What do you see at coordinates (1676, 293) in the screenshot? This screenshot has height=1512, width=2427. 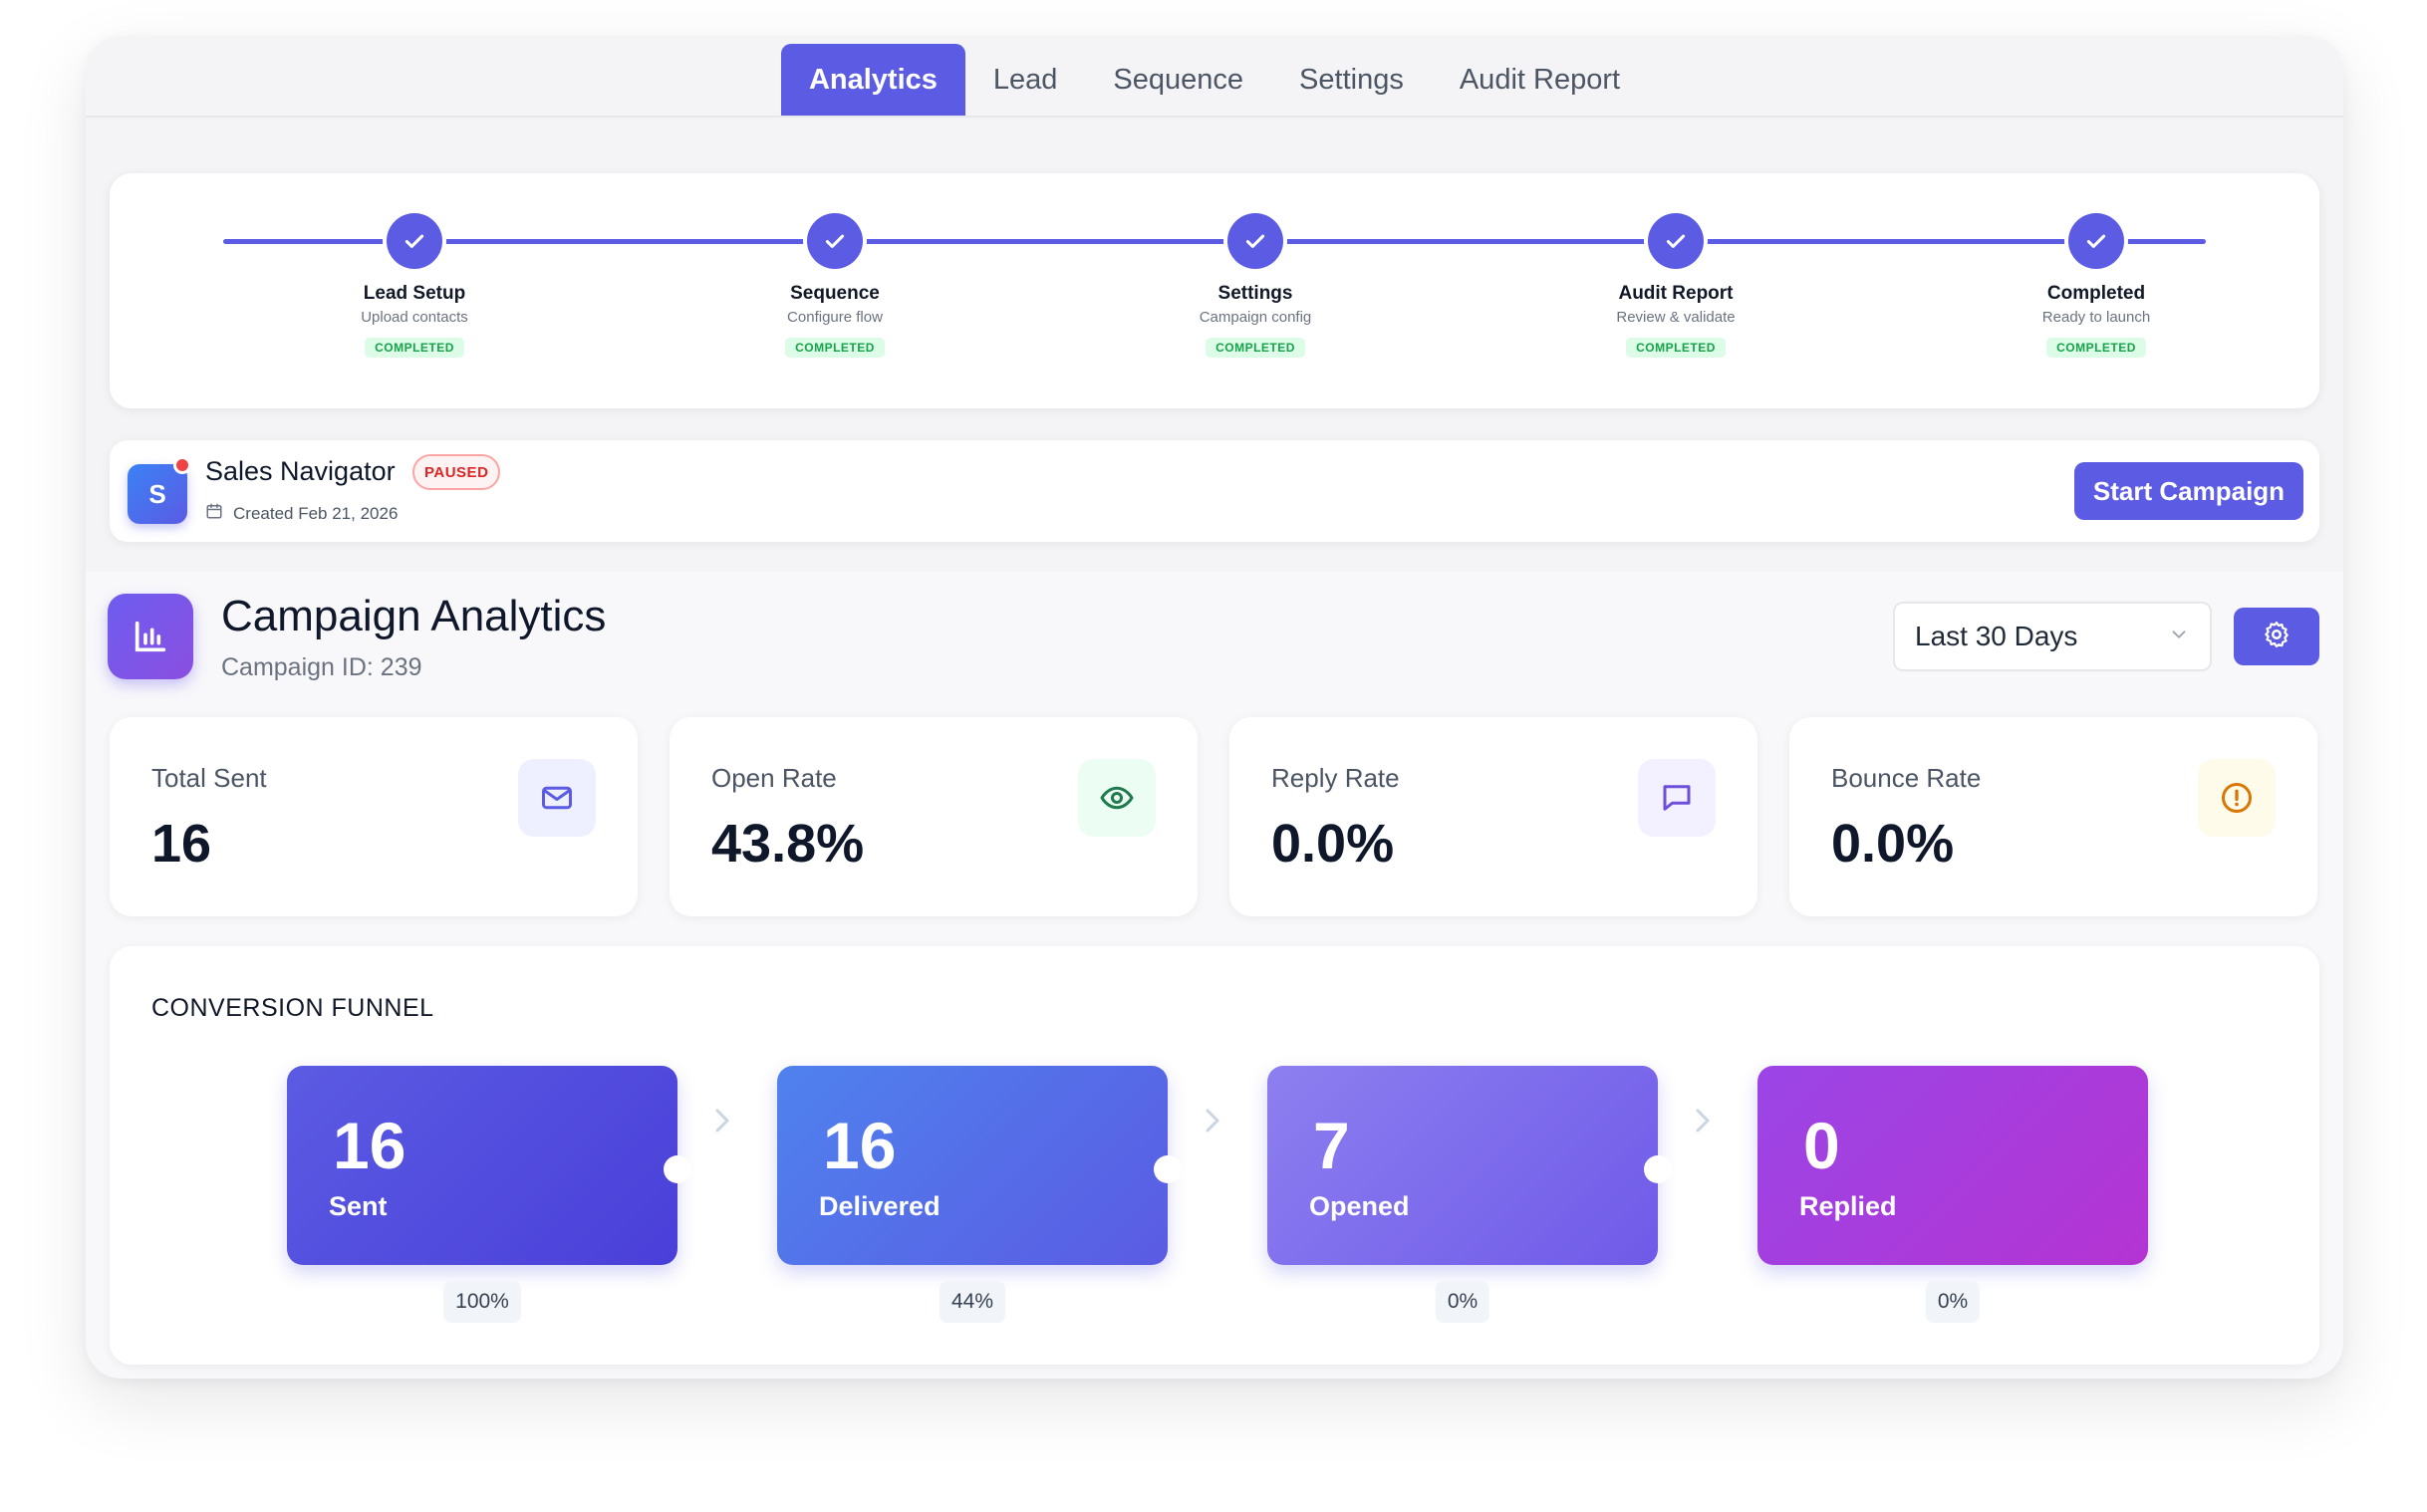 I see `step-title: Audit Report` at bounding box center [1676, 293].